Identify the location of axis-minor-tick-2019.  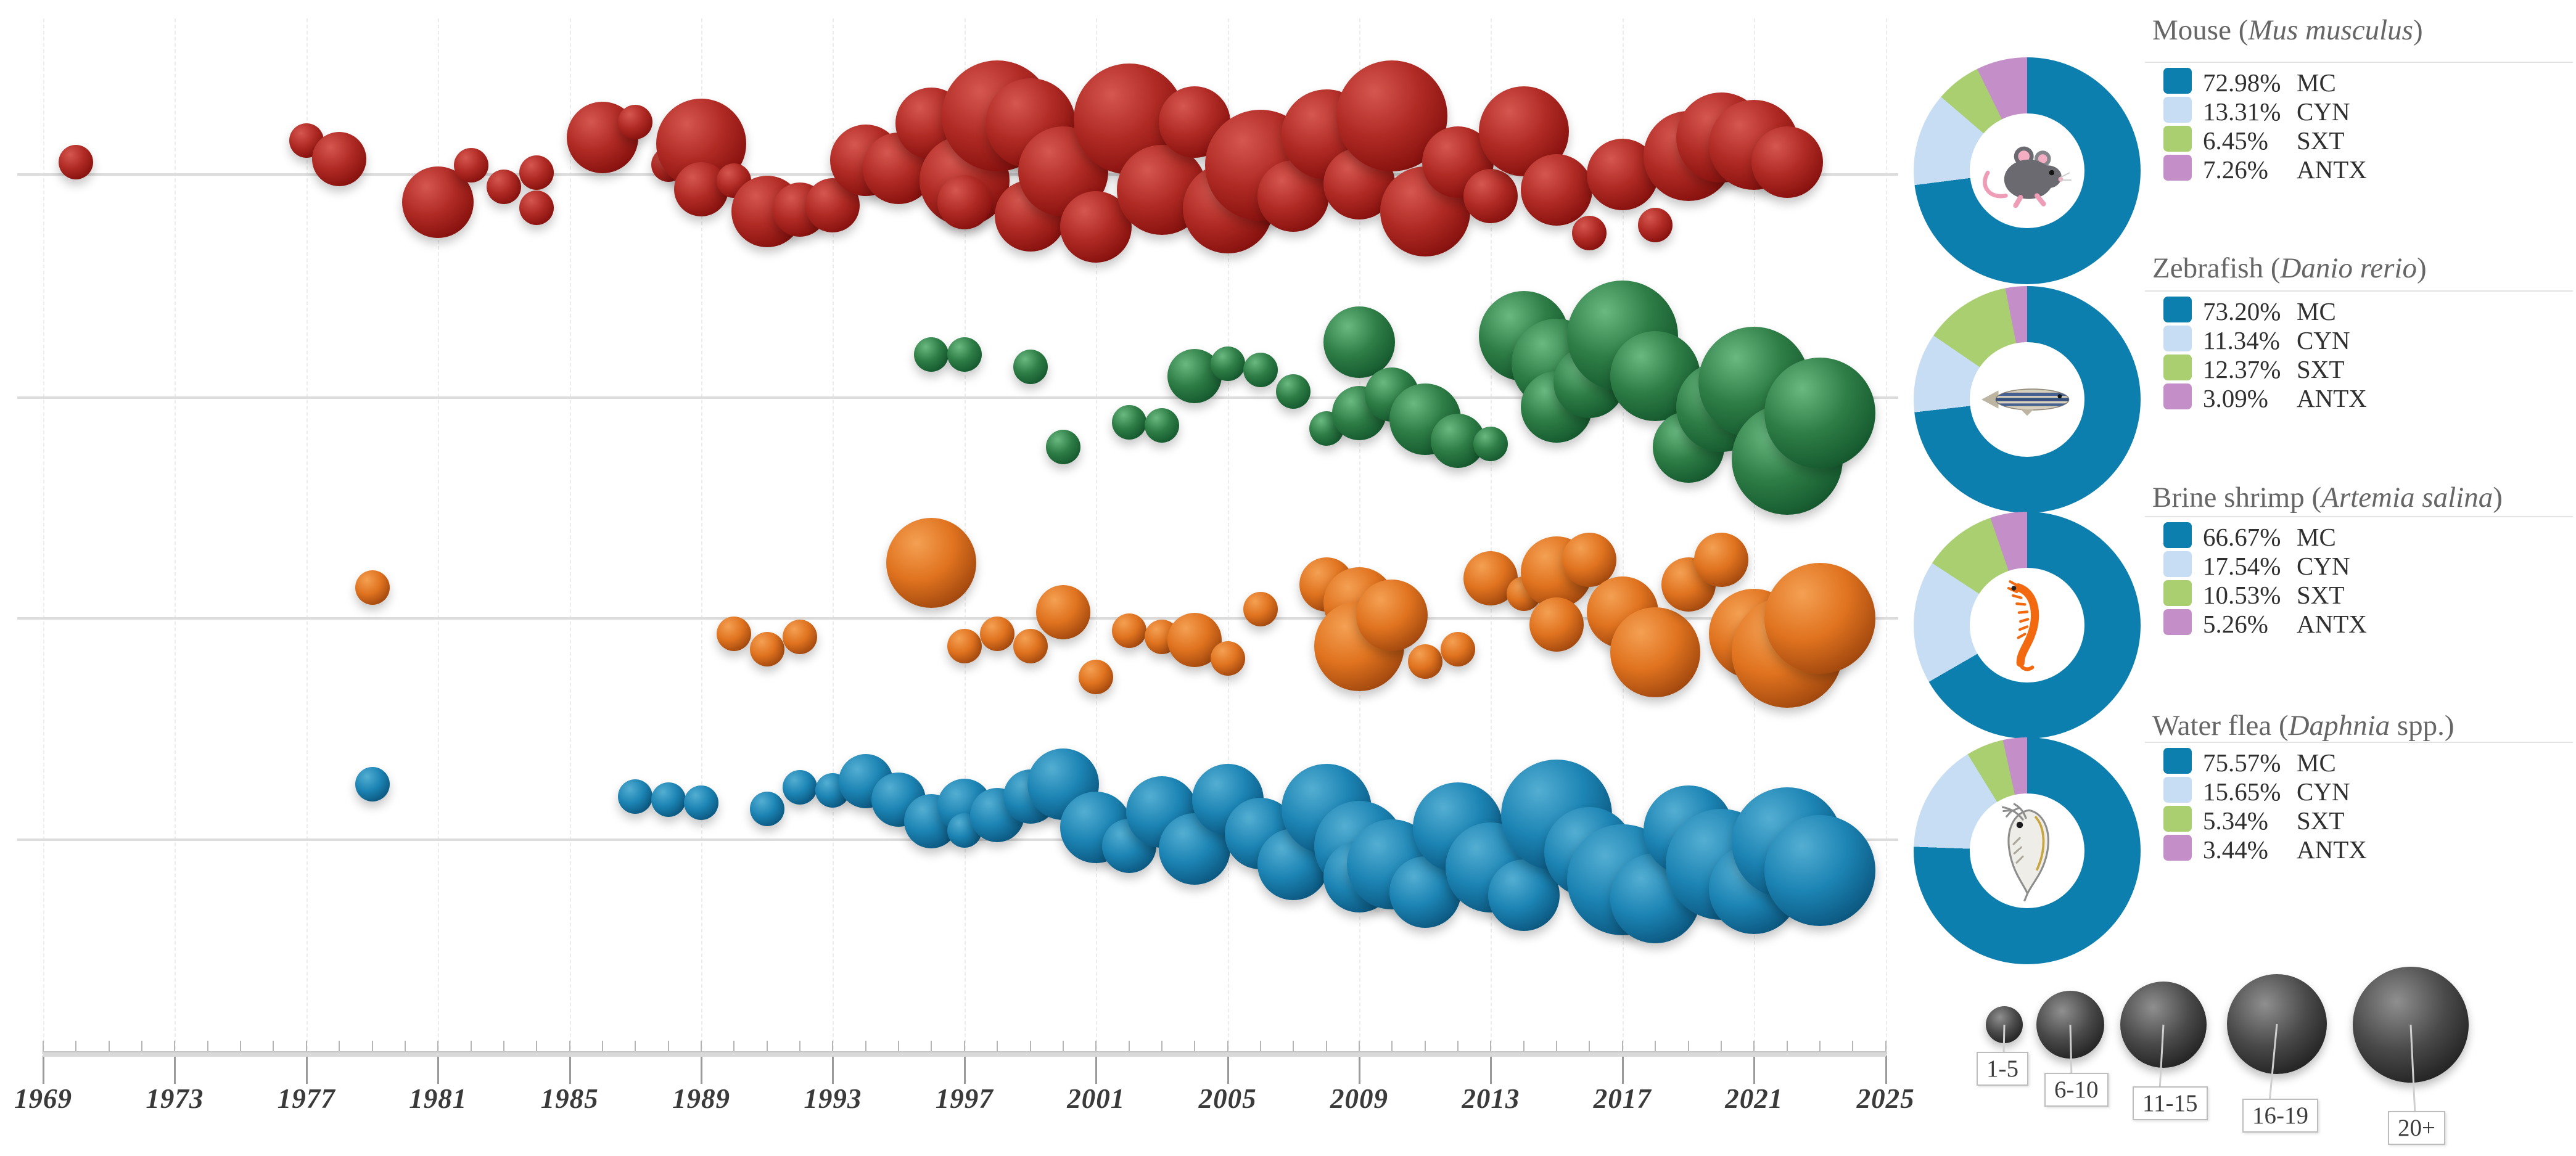
(1688, 1048).